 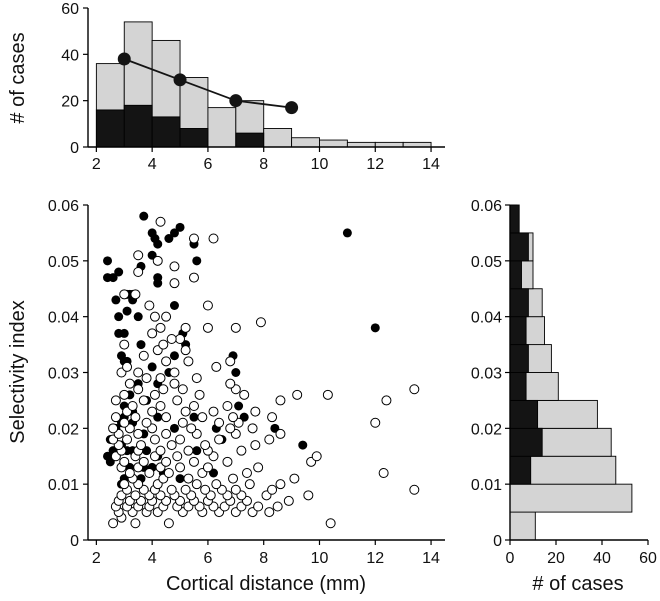 What do you see at coordinates (74, 148) in the screenshot?
I see `top-y-tick-label: 0` at bounding box center [74, 148].